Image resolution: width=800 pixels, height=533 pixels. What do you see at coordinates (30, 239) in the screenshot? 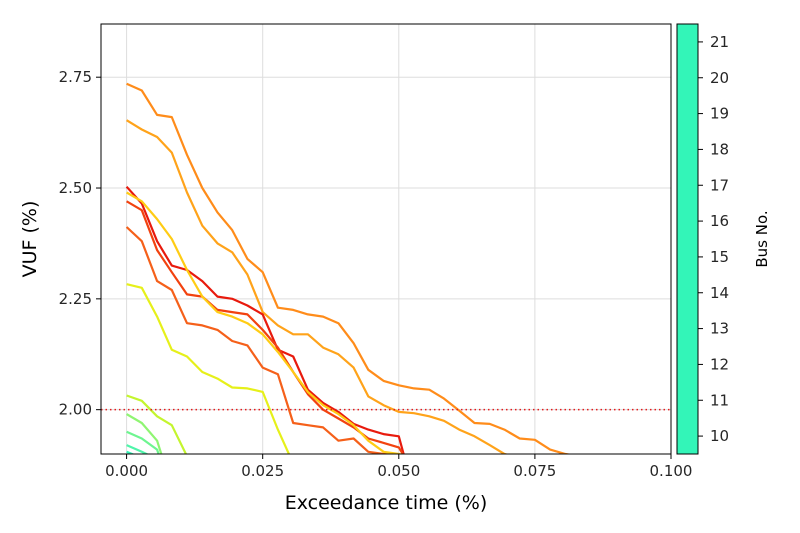
I see `y-axis-label: VUF (%)` at bounding box center [30, 239].